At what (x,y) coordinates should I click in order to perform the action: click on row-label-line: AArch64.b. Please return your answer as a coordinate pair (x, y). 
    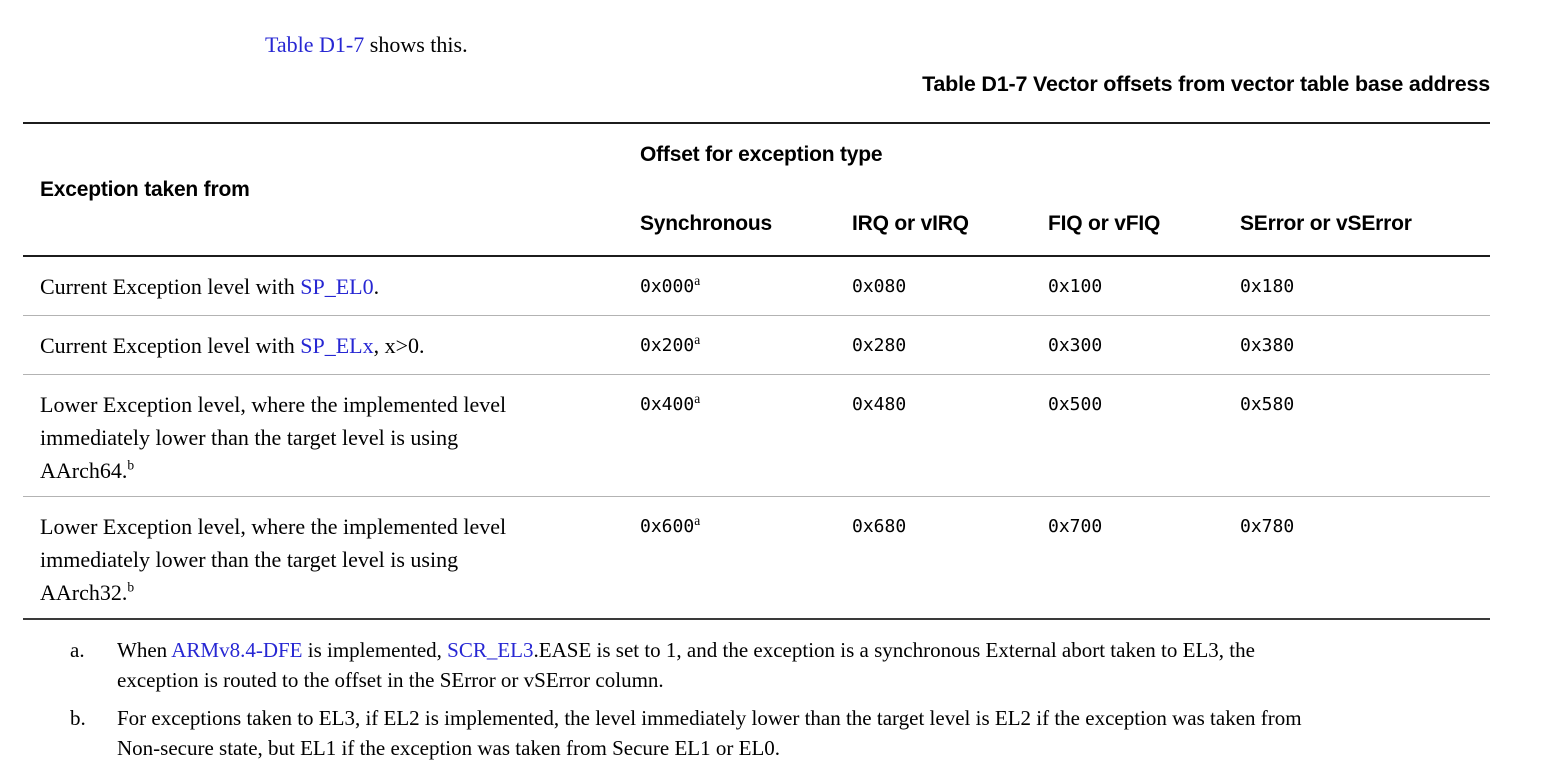
    Looking at the image, I should click on (87, 470).